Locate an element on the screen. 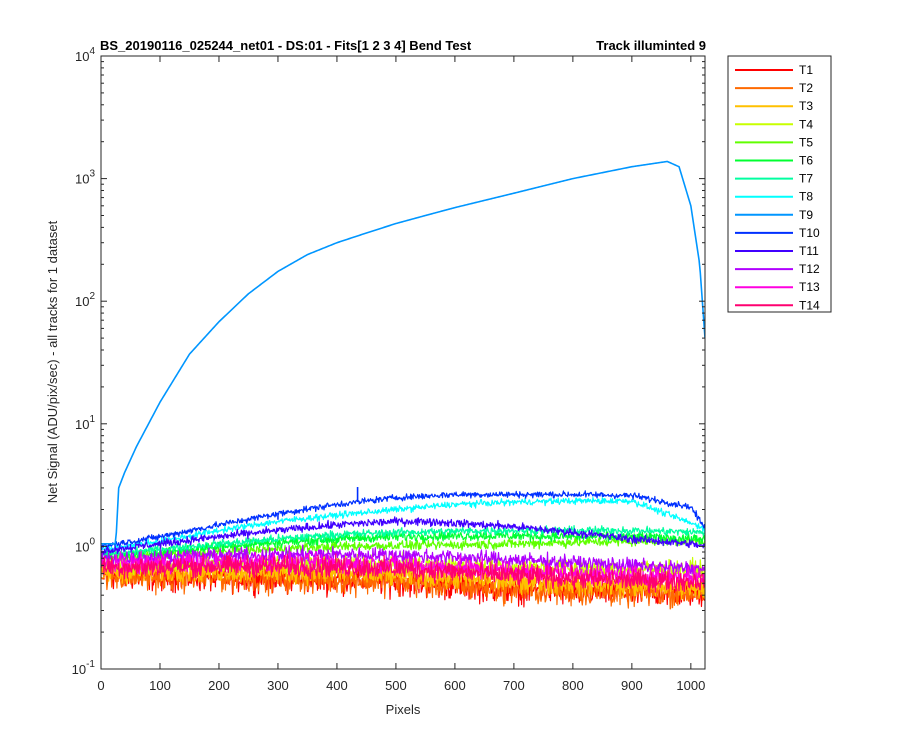 This screenshot has height=750, width=900. x-tick-label: 700 is located at coordinates (514, 685).